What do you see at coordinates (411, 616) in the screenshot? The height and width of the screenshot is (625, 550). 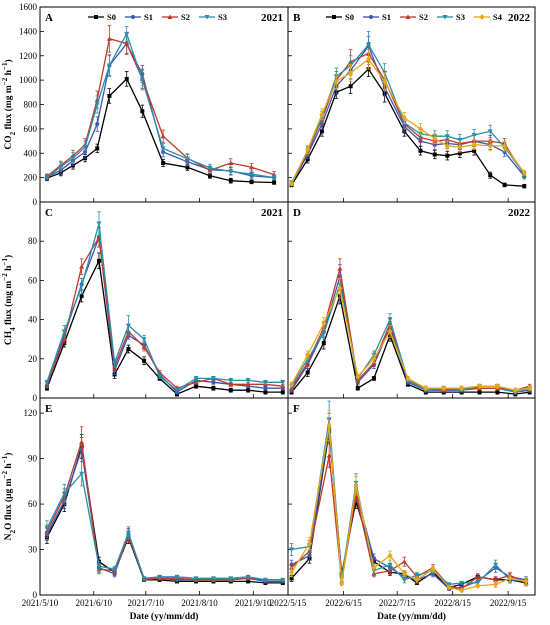 I see `x-axis-title: Date (yy/mm/dd)` at bounding box center [411, 616].